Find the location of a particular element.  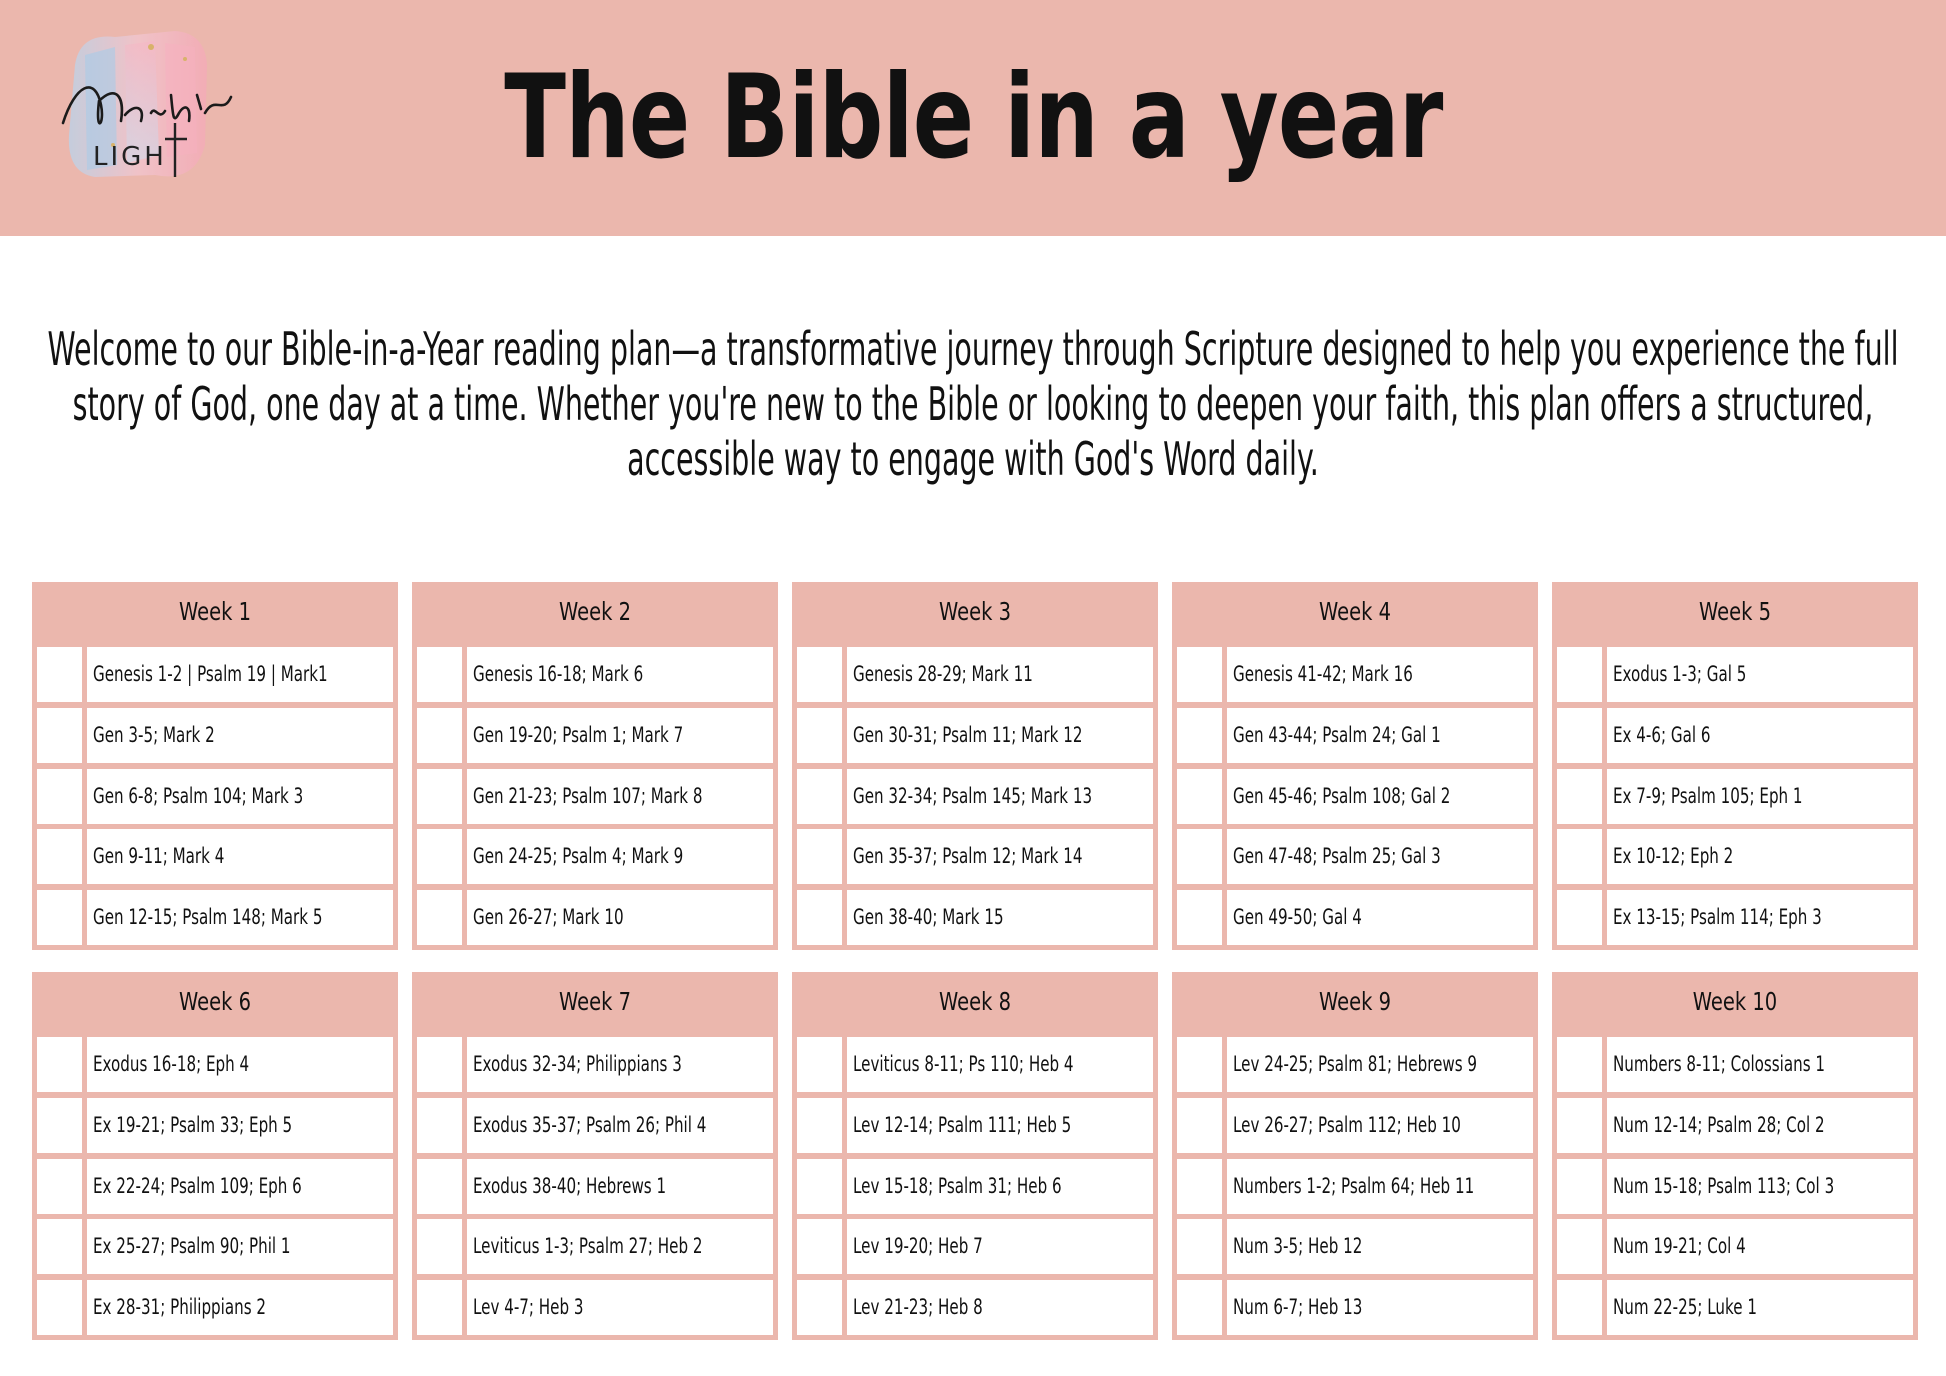

reading-row: Gen 49-50; Gal 4 is located at coordinates (1355, 917).